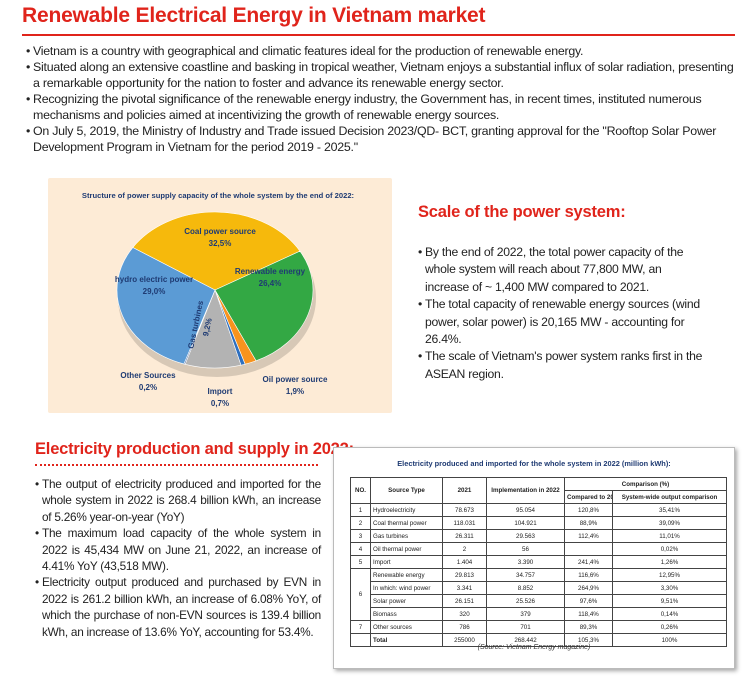 The width and height of the screenshot is (750, 681). What do you see at coordinates (525, 614) in the screenshot?
I see `table-cell: 379` at bounding box center [525, 614].